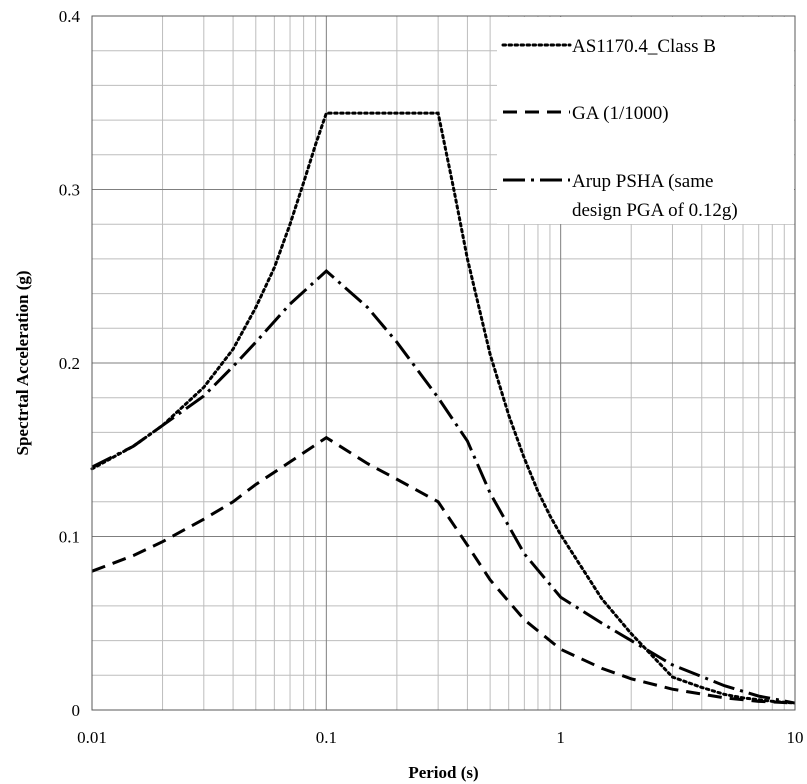 The width and height of the screenshot is (807, 784). Describe the element at coordinates (795, 737) in the screenshot. I see `x-tick-label: 10` at that location.